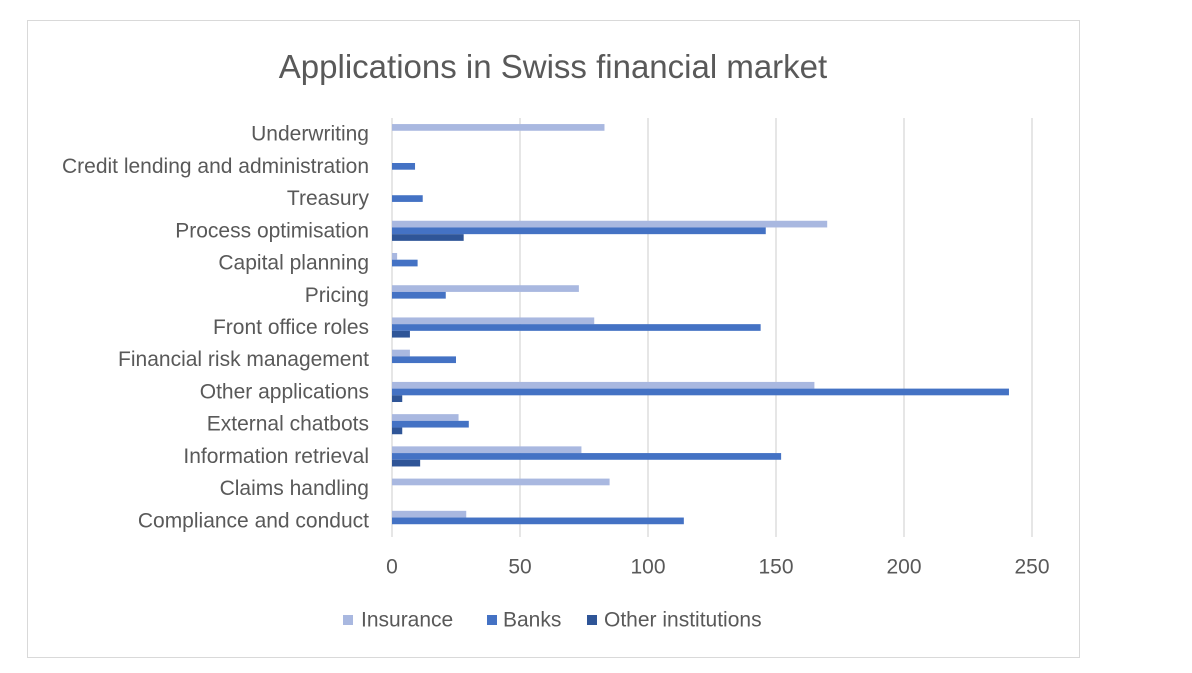 The width and height of the screenshot is (1192, 673). What do you see at coordinates (487, 450) in the screenshot?
I see `bar-insurance-information-retrieval` at bounding box center [487, 450].